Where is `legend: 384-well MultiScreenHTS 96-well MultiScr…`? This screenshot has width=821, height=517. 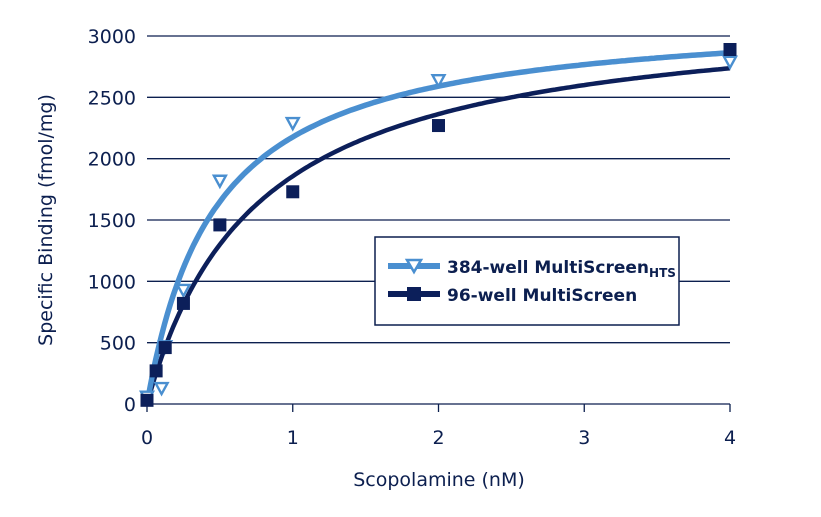 legend: 384-well MultiScreenHTS 96-well MultiScr… is located at coordinates (527, 281).